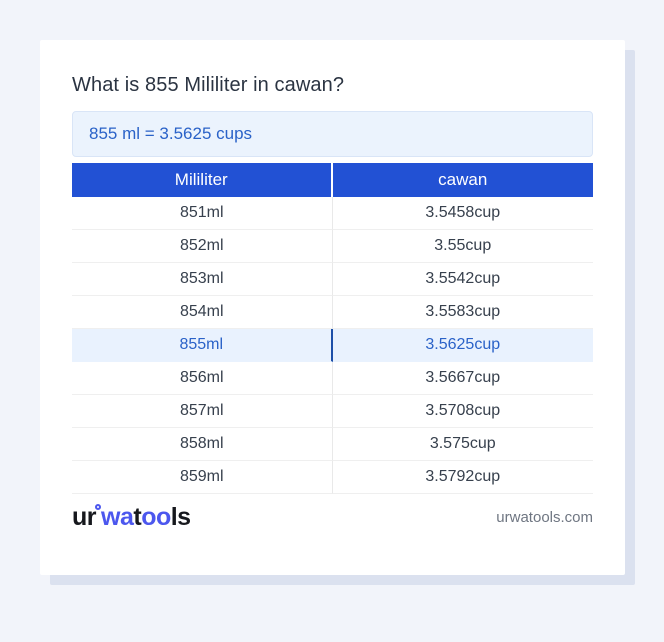 The height and width of the screenshot is (642, 664). What do you see at coordinates (202, 444) in the screenshot?
I see `mililiter-cell: 858ml` at bounding box center [202, 444].